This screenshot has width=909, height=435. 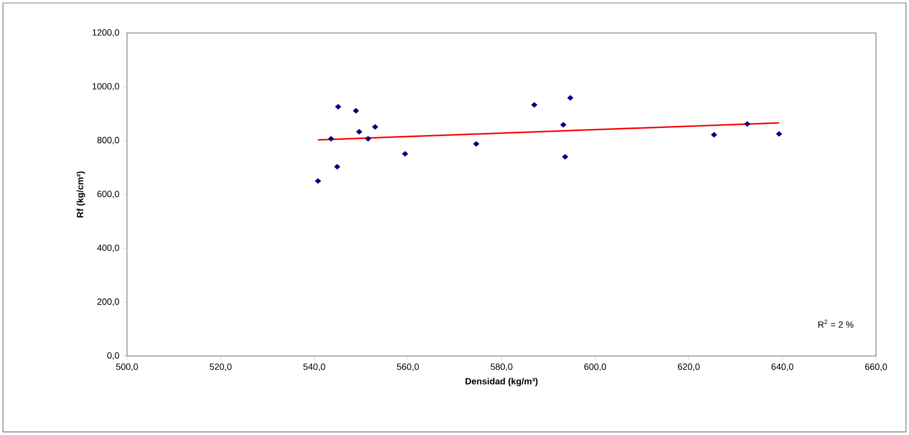 What do you see at coordinates (108, 248) in the screenshot?
I see `y-tick-label: 400,0` at bounding box center [108, 248].